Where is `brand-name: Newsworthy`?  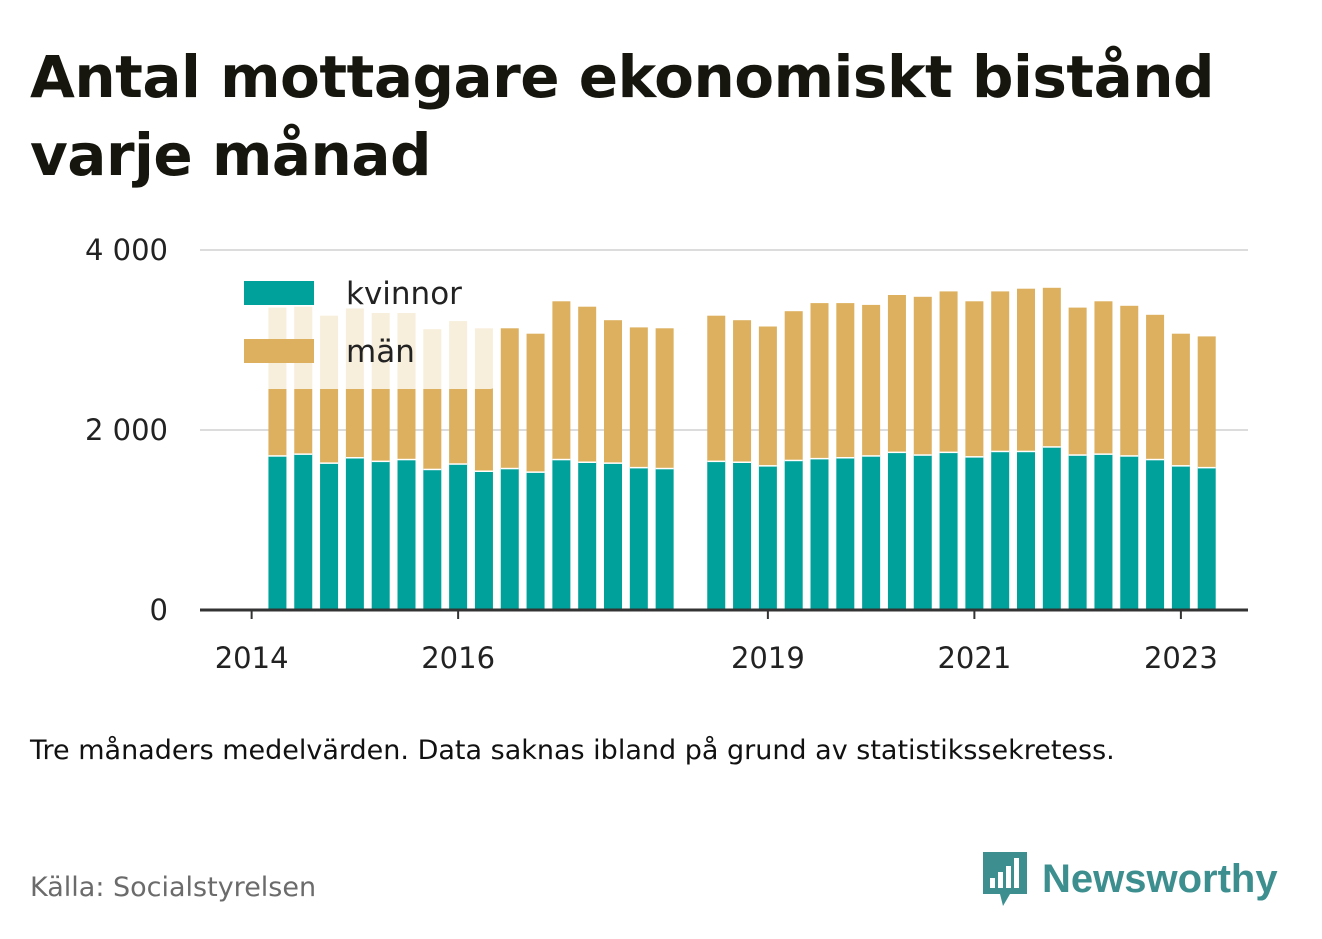
brand-name: Newsworthy is located at coordinates (1160, 878).